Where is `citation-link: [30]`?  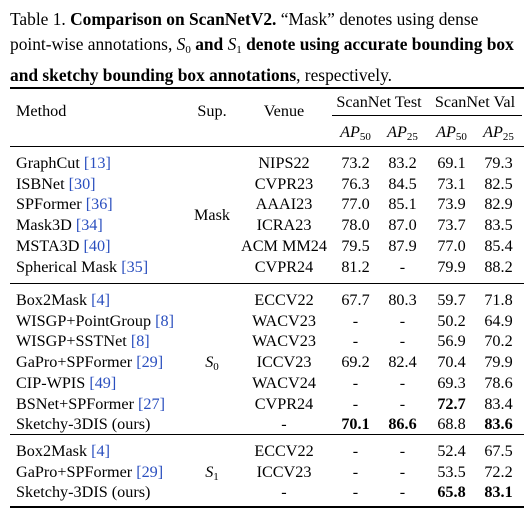
citation-link: [30] is located at coordinates (82, 183).